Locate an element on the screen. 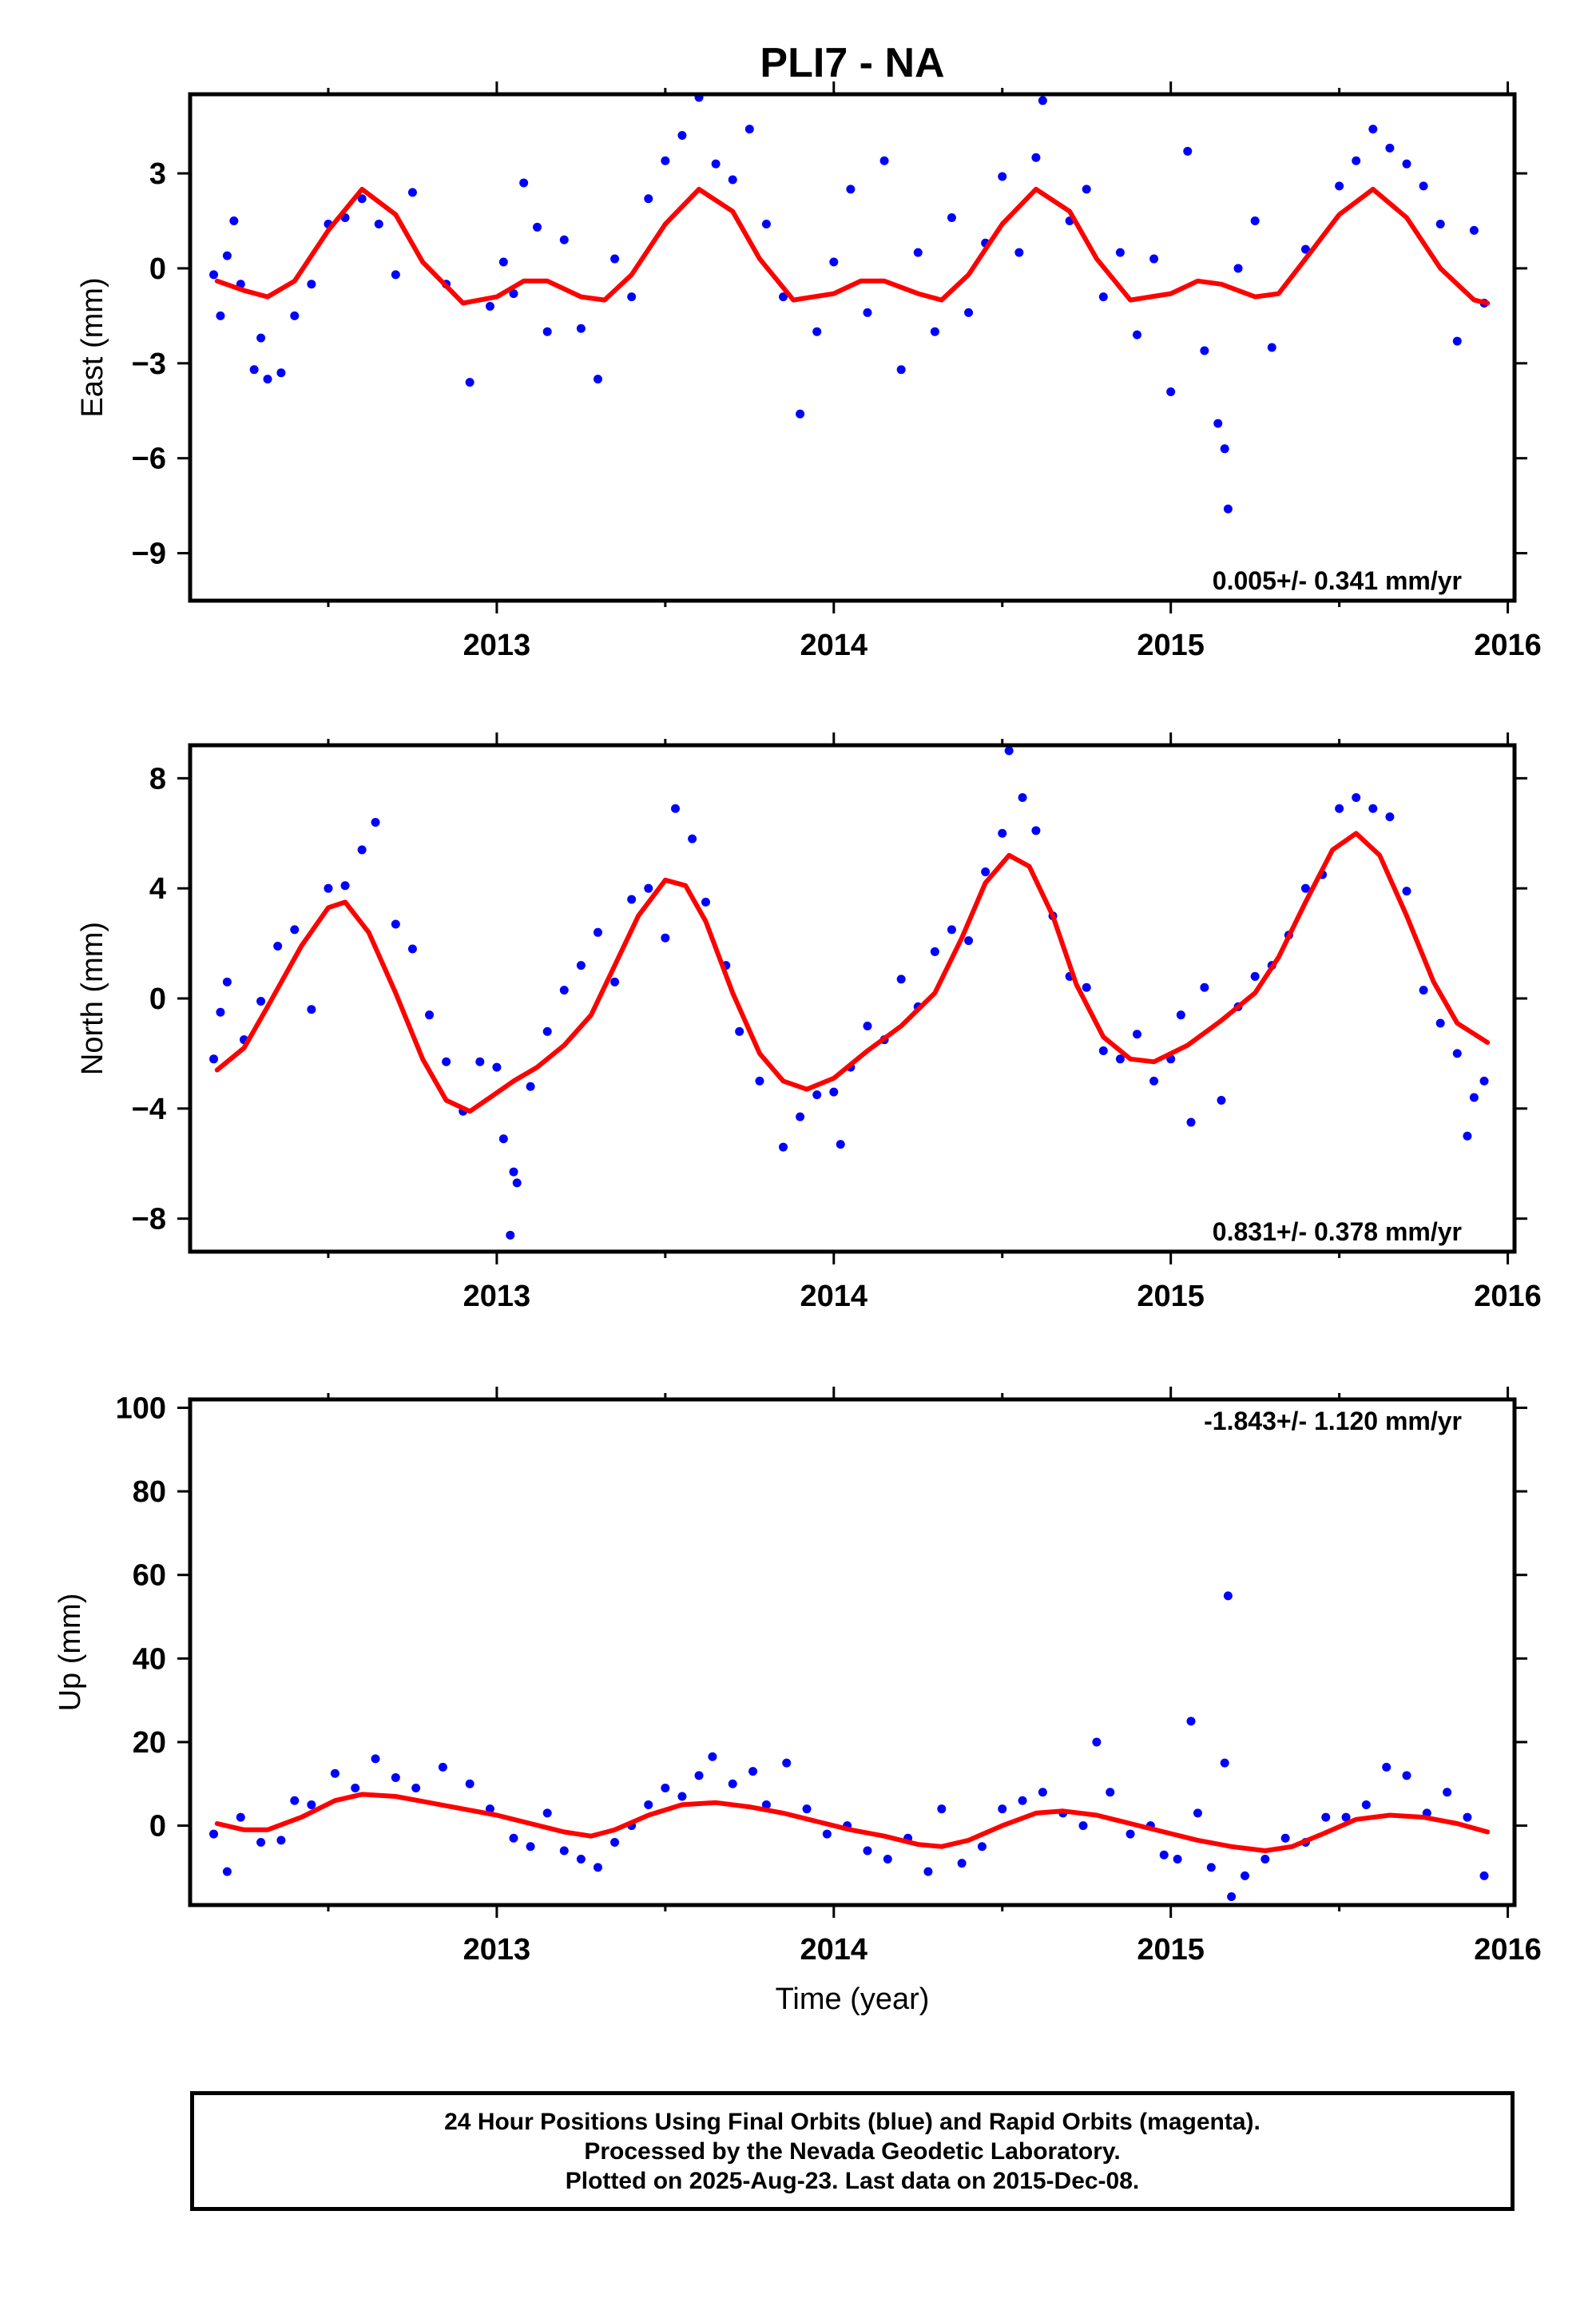 This screenshot has width=1596, height=2318. y-tick-label: 4 is located at coordinates (157, 889).